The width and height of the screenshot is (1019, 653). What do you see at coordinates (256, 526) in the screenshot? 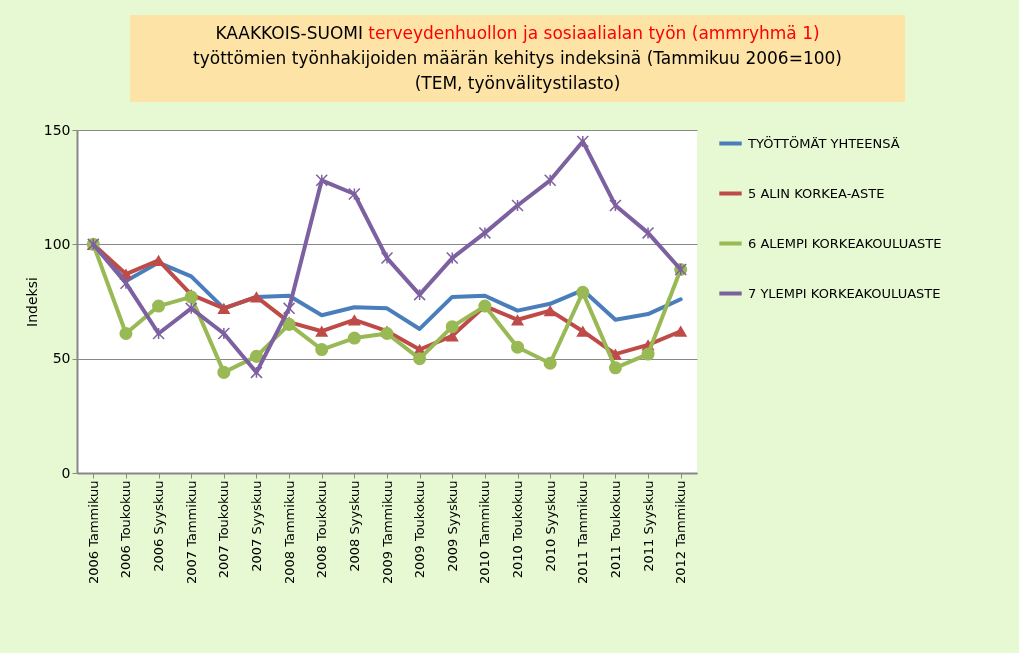
I see `x-tick-label: 2007 Syyskuu` at bounding box center [256, 526].